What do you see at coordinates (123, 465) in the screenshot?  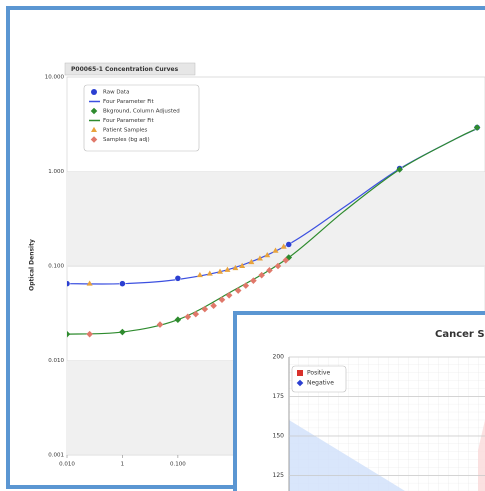 I see `x-tick-label: 1` at bounding box center [123, 465].